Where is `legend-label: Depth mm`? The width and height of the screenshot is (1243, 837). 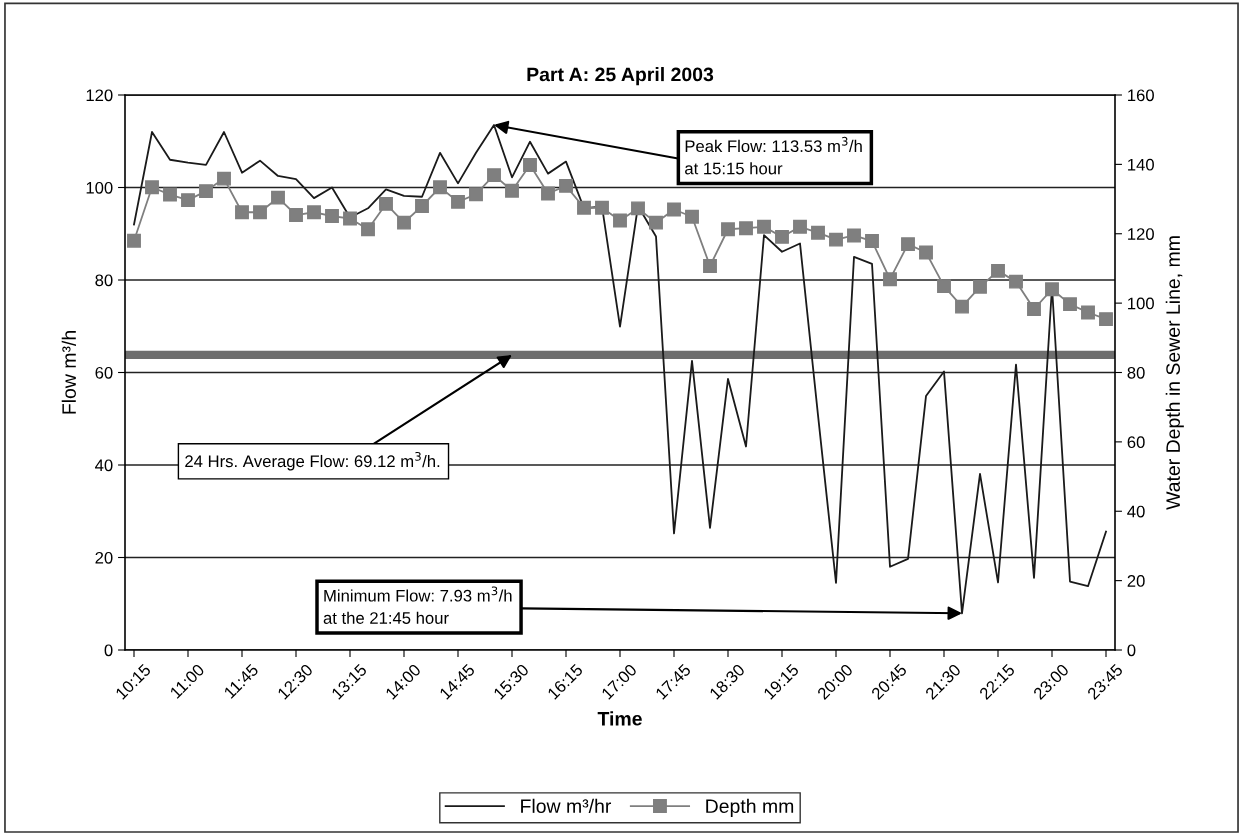
legend-label: Depth mm is located at coordinates (750, 807).